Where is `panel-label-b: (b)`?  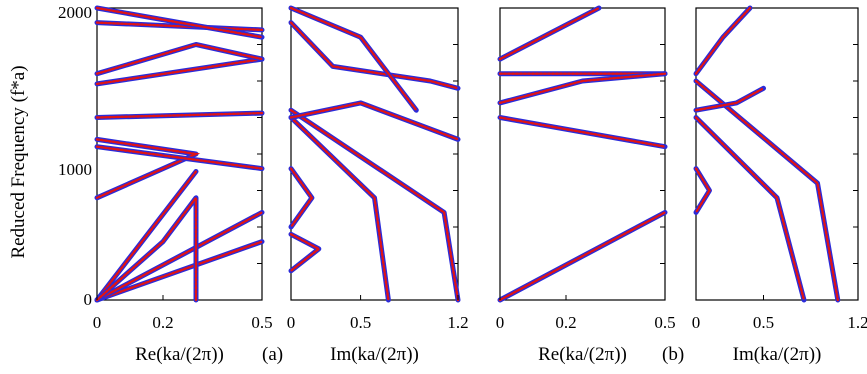
panel-label-b: (b) is located at coordinates (673, 354).